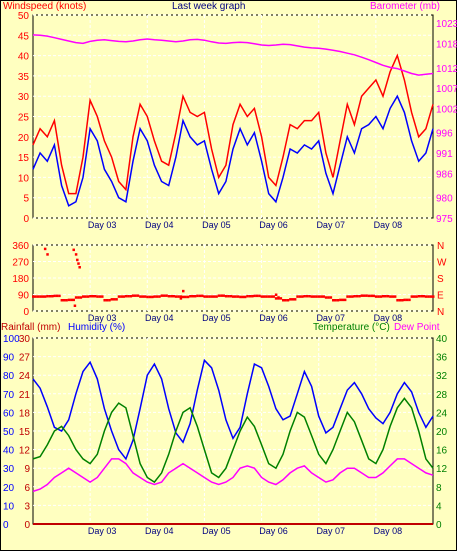 The image size is (457, 551). I want to click on direction-tick-label: 0, so click(26, 312).